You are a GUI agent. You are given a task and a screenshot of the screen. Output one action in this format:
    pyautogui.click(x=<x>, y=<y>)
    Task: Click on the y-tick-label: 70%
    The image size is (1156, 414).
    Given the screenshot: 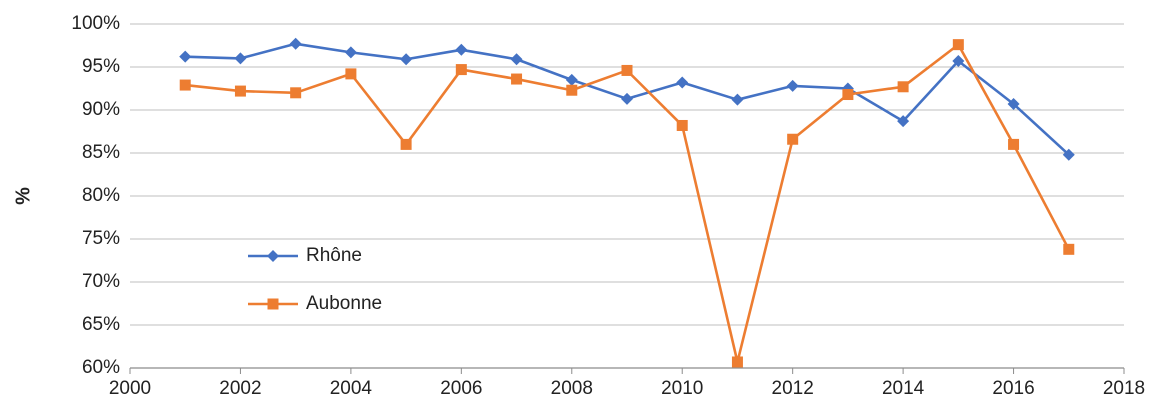 What is the action you would take?
    pyautogui.click(x=101, y=281)
    